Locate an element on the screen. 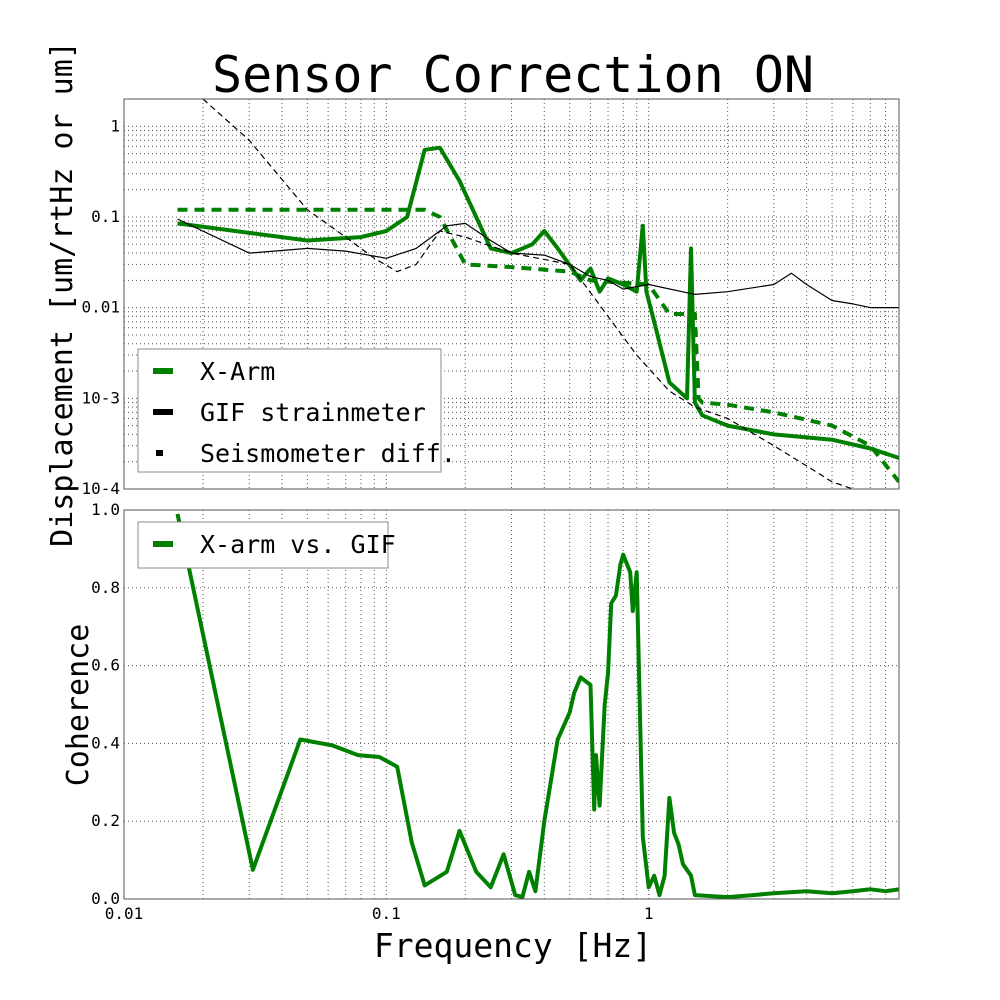 Image resolution: width=1000 pixels, height=1000 pixels. top-y-axis-label: Displacement [um/rtHz or um] is located at coordinates (62, 294).